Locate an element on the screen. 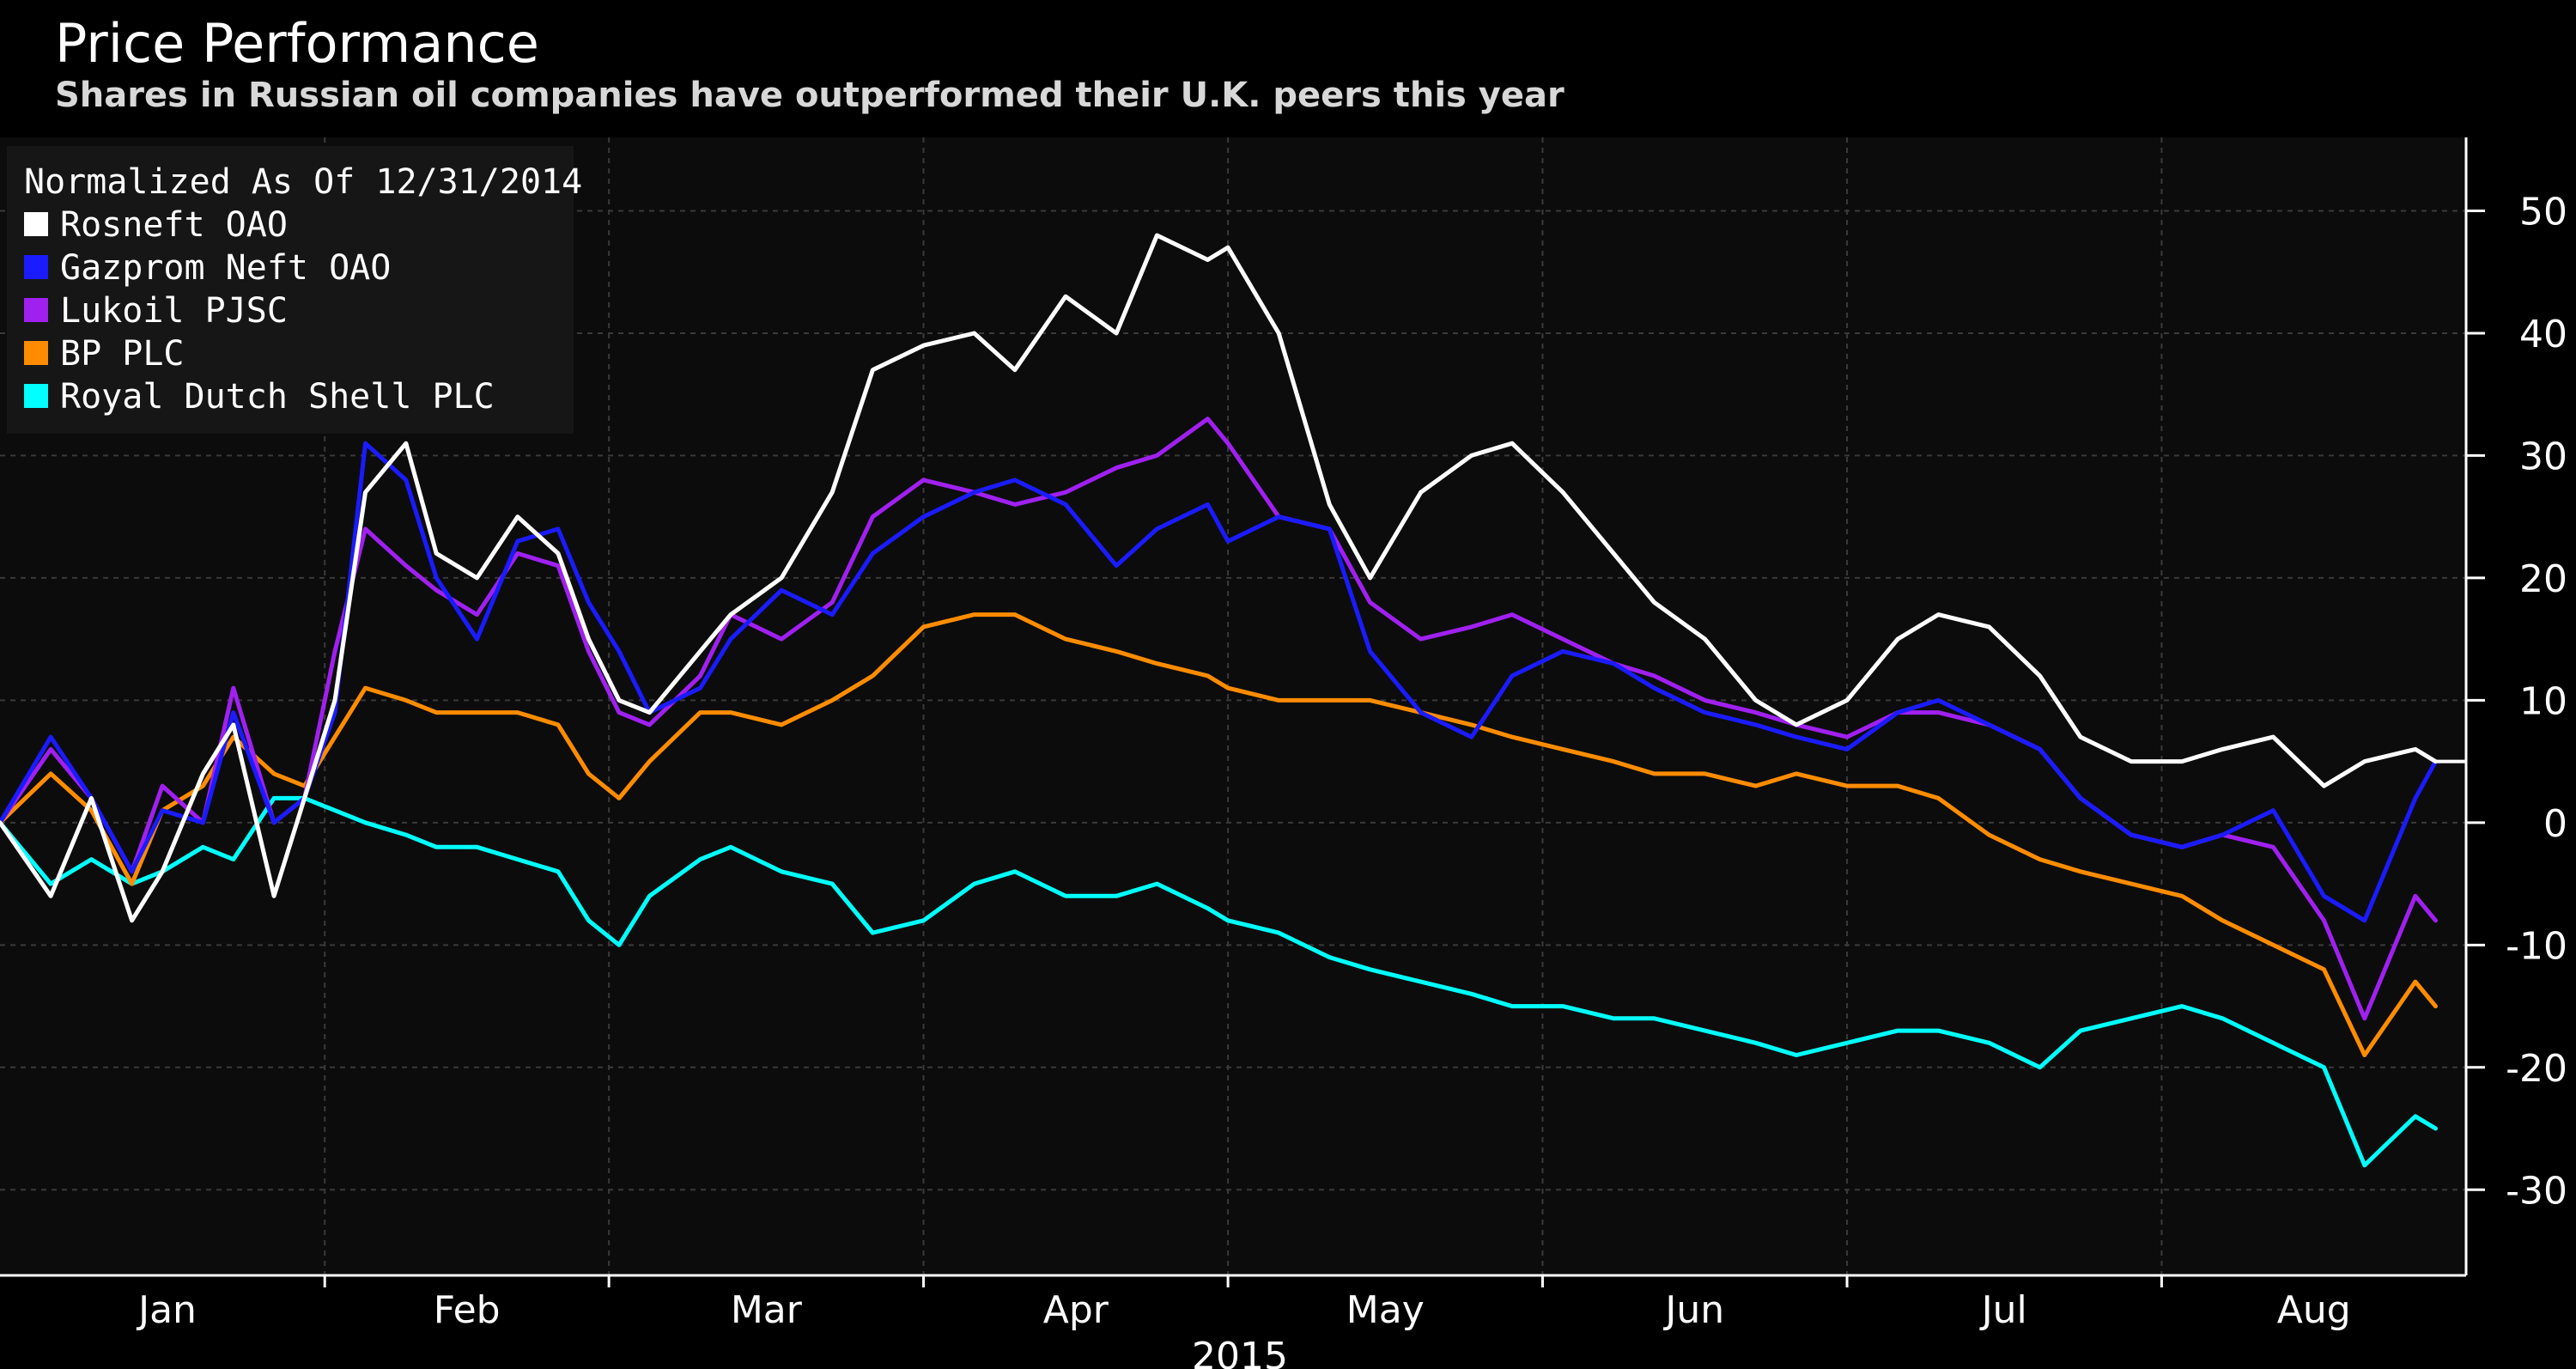 Image resolution: width=2576 pixels, height=1369 pixels. y-tick-label: 30 is located at coordinates (2543, 456).